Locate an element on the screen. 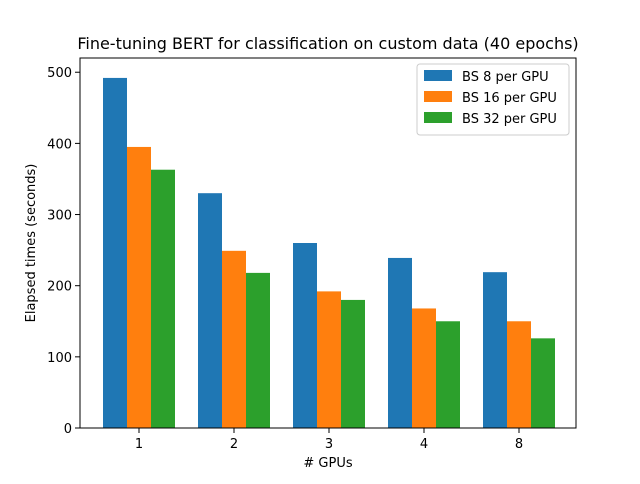  y-tick-label: 200 is located at coordinates (59, 287).